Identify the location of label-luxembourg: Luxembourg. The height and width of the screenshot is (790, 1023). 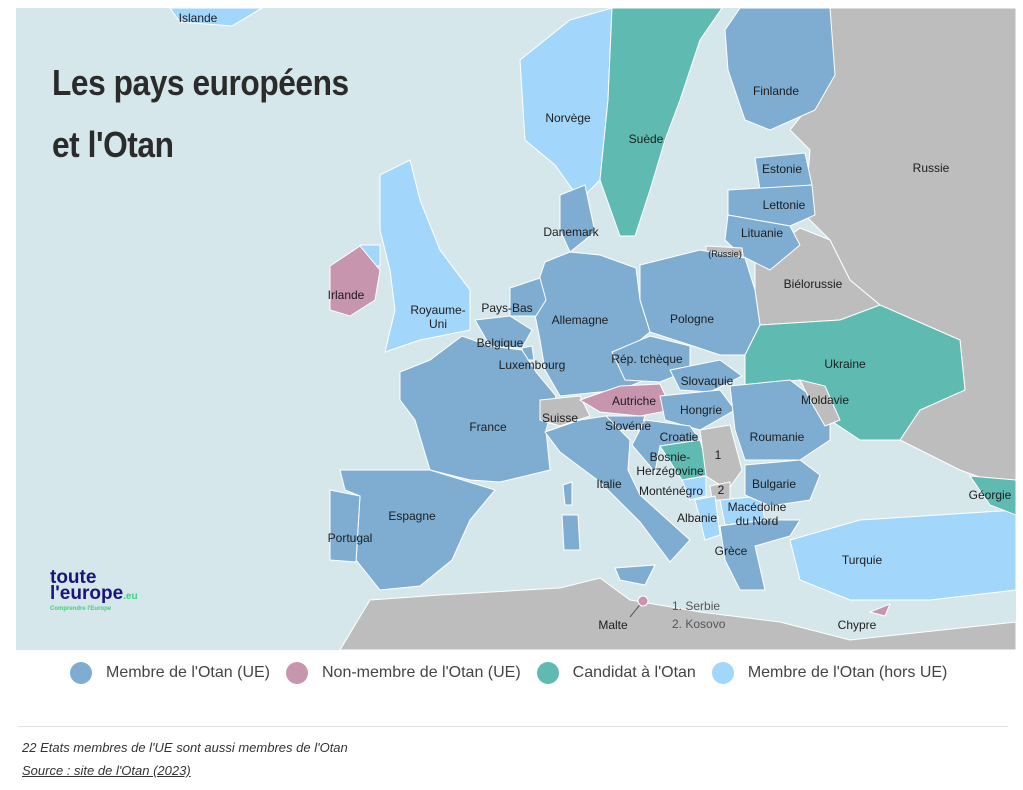
(532, 365).